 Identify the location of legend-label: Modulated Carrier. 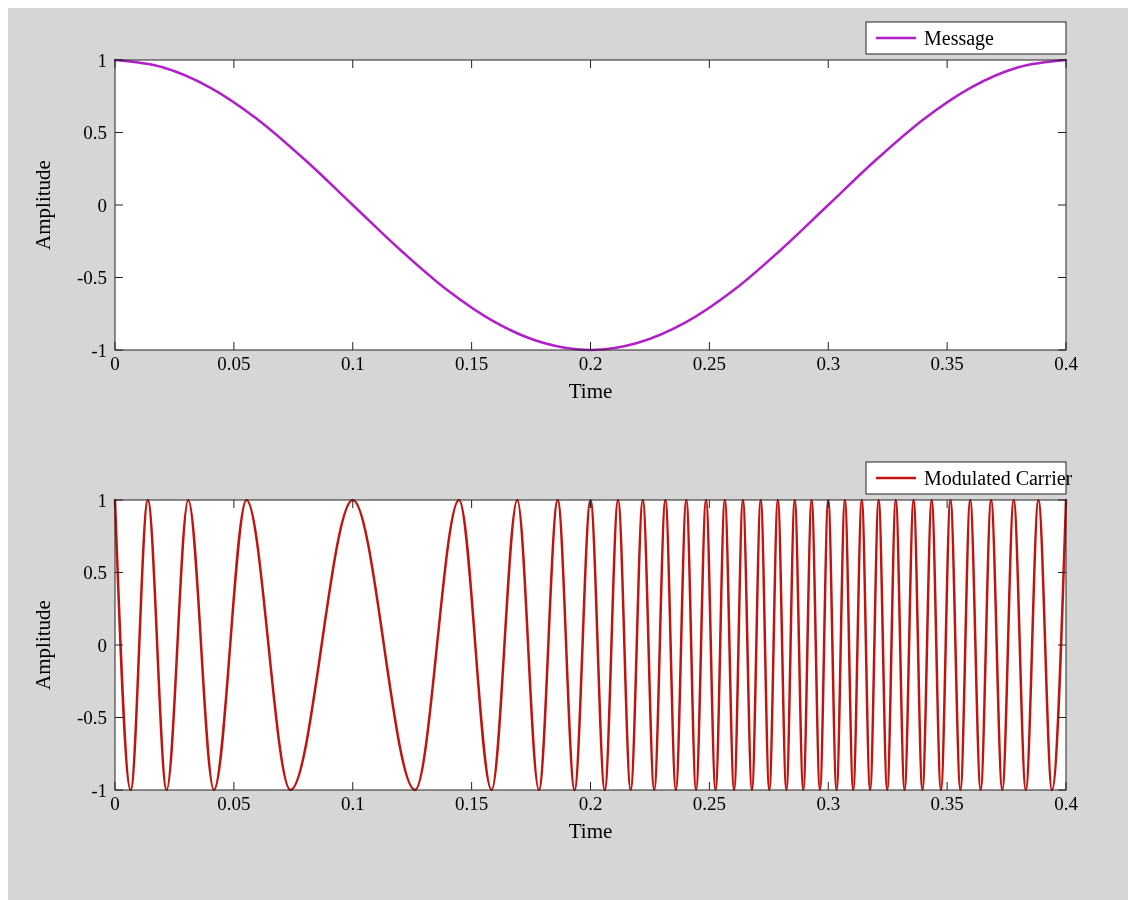
(998, 478).